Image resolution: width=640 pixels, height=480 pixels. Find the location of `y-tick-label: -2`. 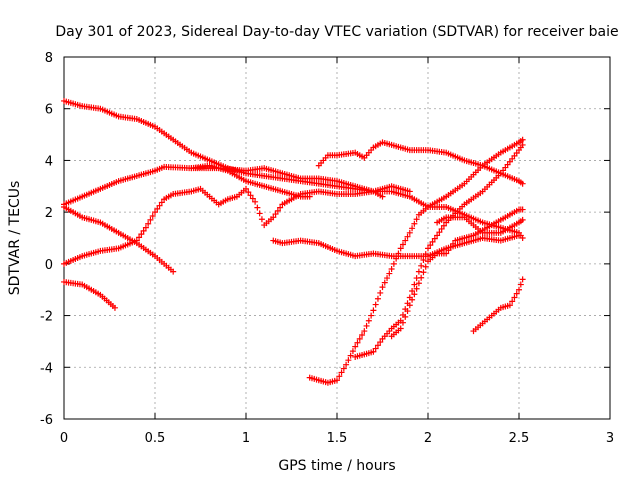

y-tick-label: -2 is located at coordinates (46, 317).